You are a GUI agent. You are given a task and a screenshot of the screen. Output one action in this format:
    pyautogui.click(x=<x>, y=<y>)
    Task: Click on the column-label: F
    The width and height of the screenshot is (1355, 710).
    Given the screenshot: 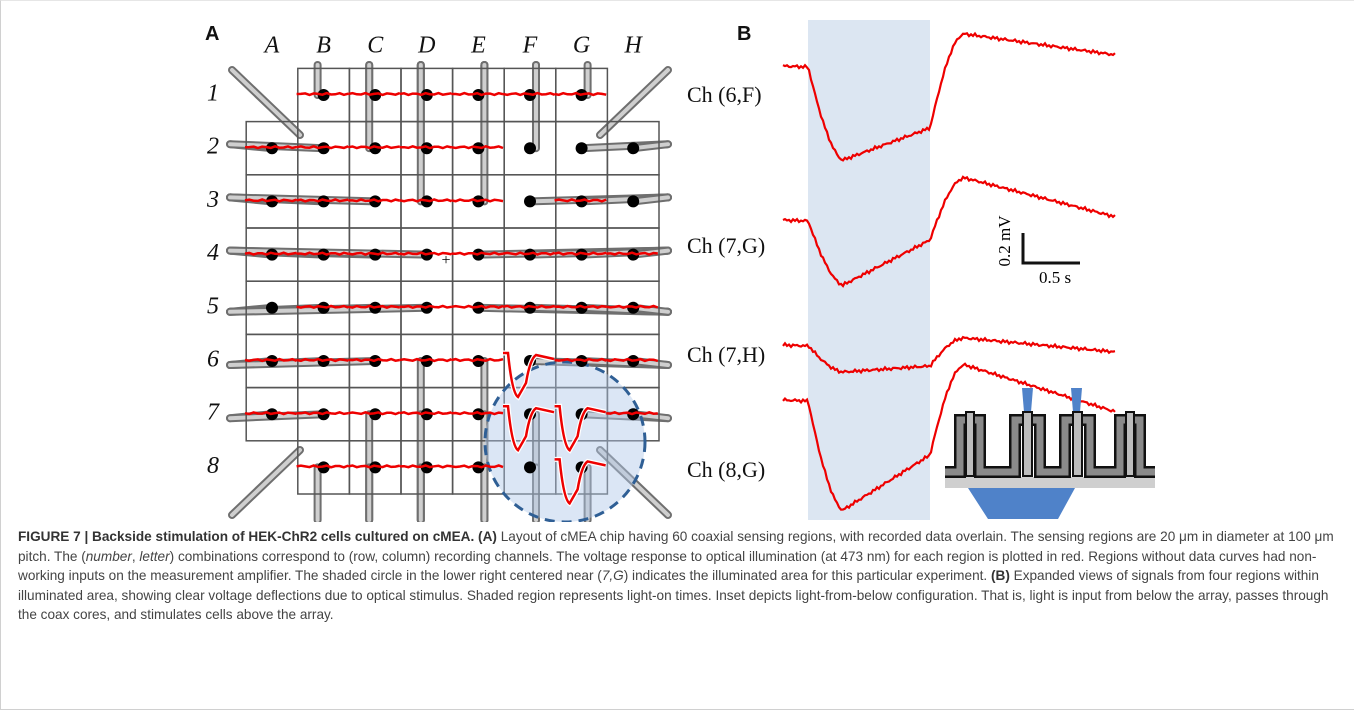 What is the action you would take?
    pyautogui.click(x=530, y=46)
    